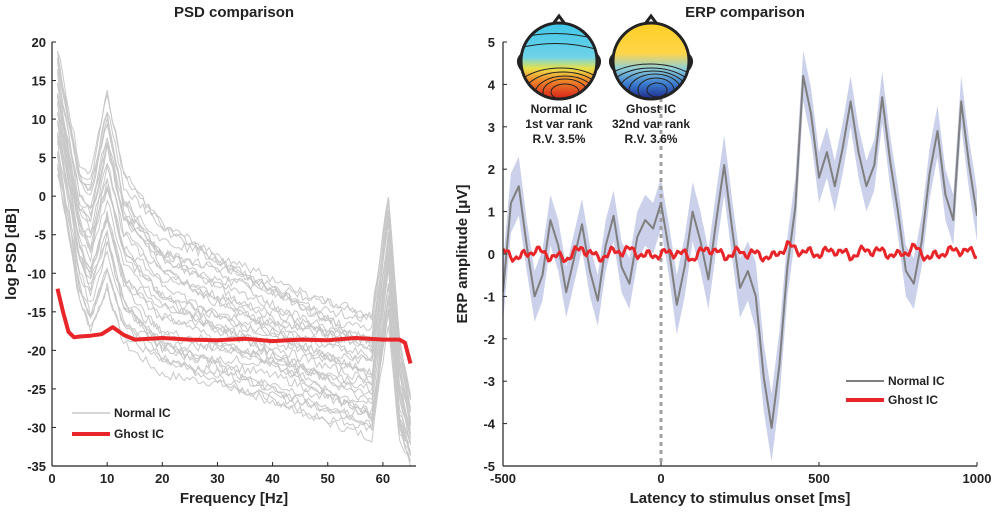  What do you see at coordinates (39, 81) in the screenshot?
I see `psd-y-tick-label: 15` at bounding box center [39, 81].